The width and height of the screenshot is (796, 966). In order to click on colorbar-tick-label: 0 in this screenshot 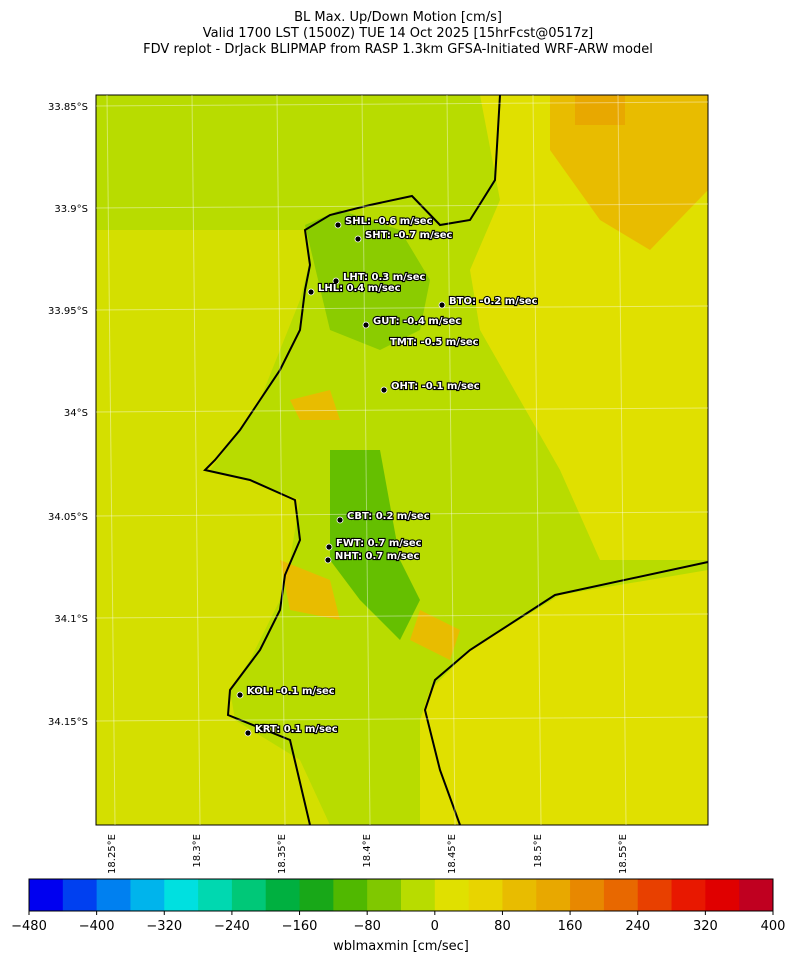, I will do `click(435, 926)`.